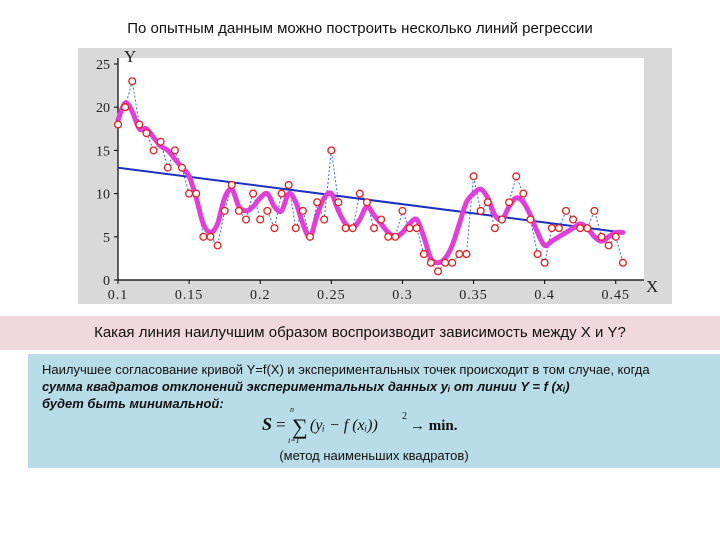 This screenshot has width=720, height=540. What do you see at coordinates (260, 295) in the screenshot?
I see `x-tick-label: 0.2` at bounding box center [260, 295].